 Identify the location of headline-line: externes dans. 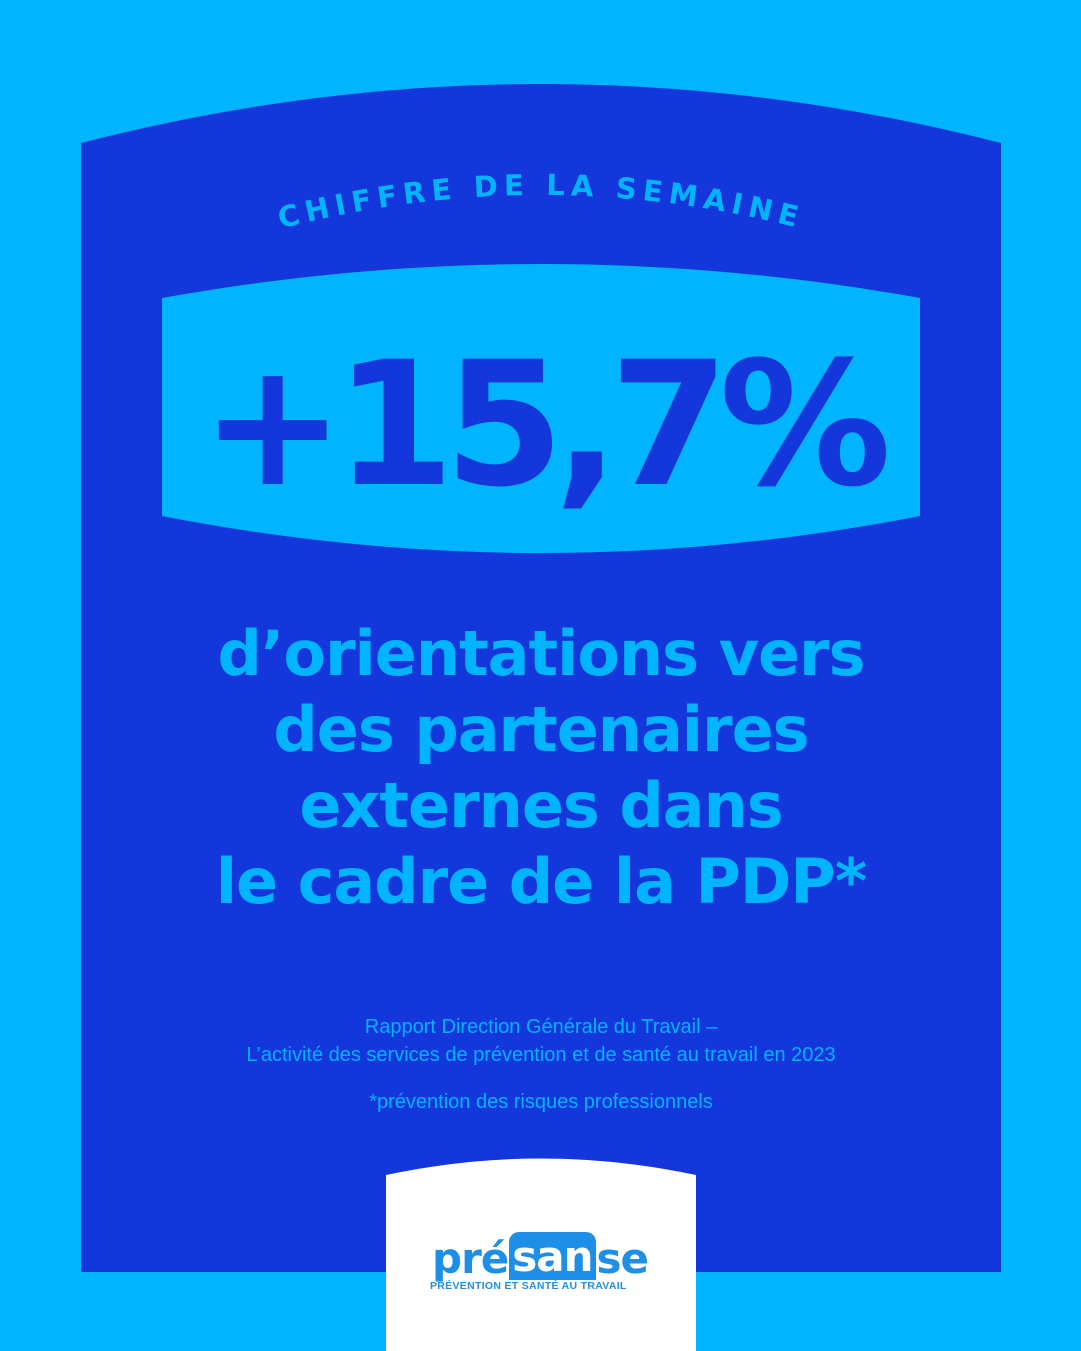
(541, 805).